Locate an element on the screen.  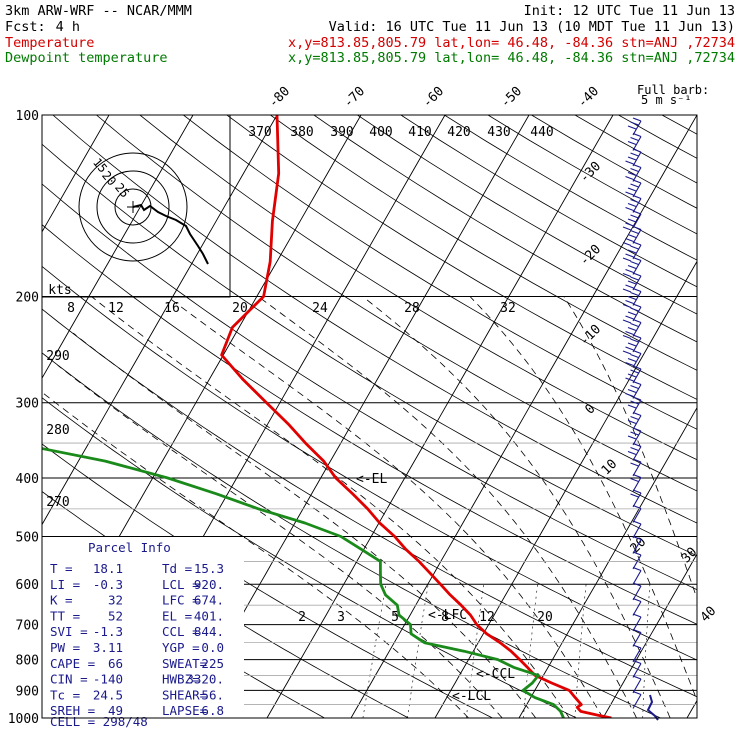
moist-adiabat-line is located at coordinates (630, 448).